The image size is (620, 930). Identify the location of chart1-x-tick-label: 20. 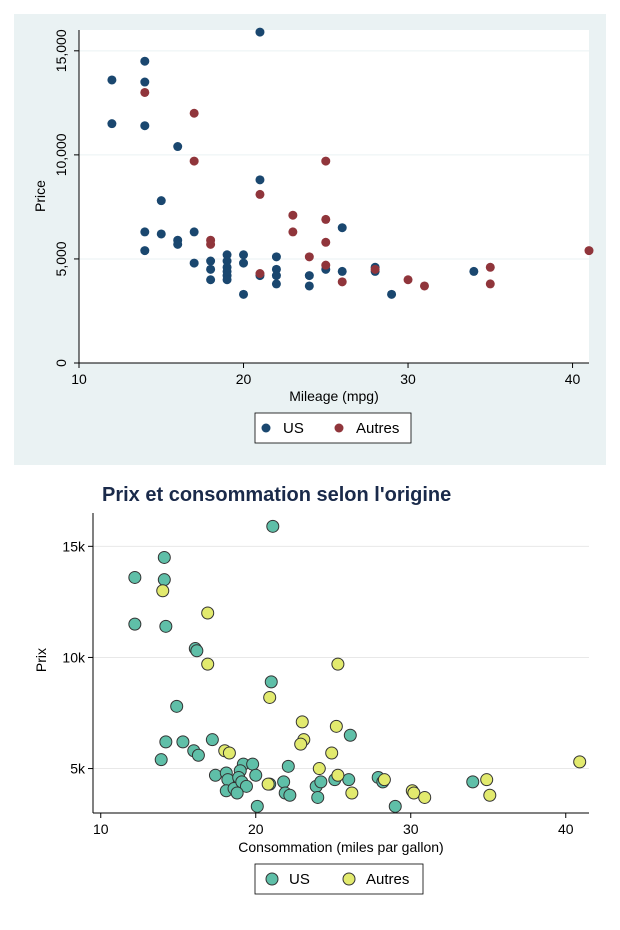
(244, 379).